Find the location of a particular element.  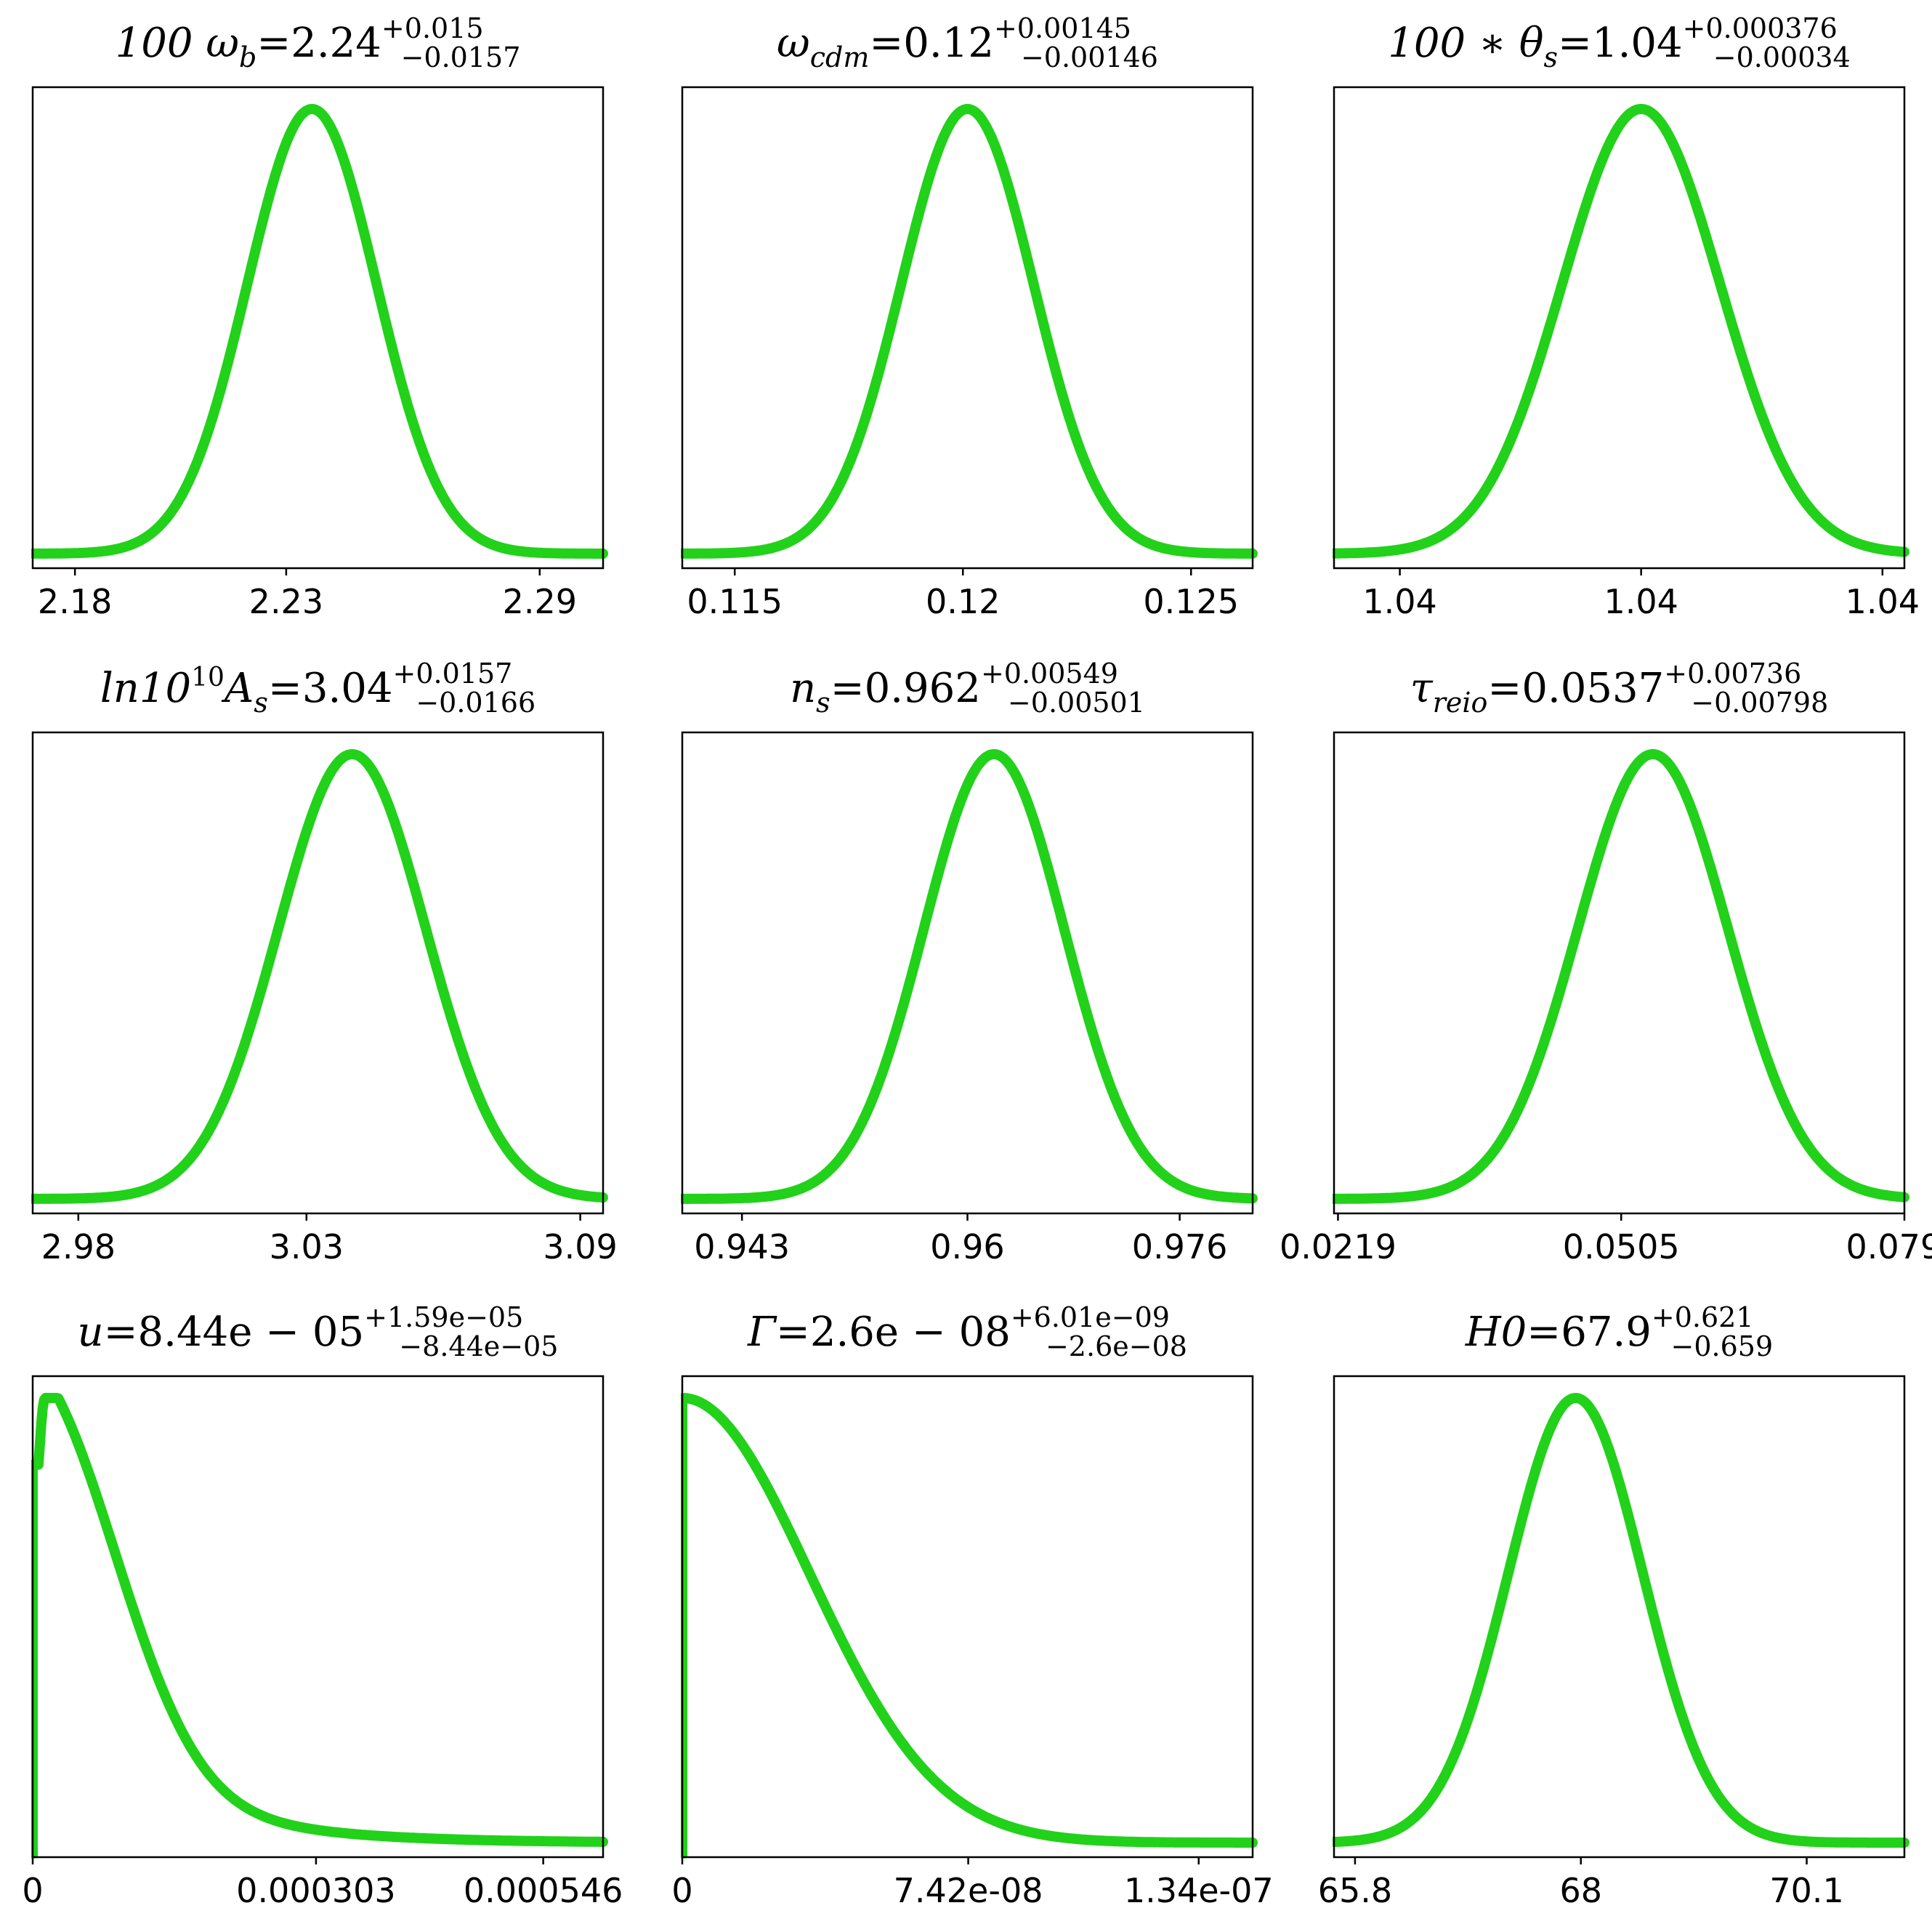

x-tick-label: 2.18 is located at coordinates (75, 601).